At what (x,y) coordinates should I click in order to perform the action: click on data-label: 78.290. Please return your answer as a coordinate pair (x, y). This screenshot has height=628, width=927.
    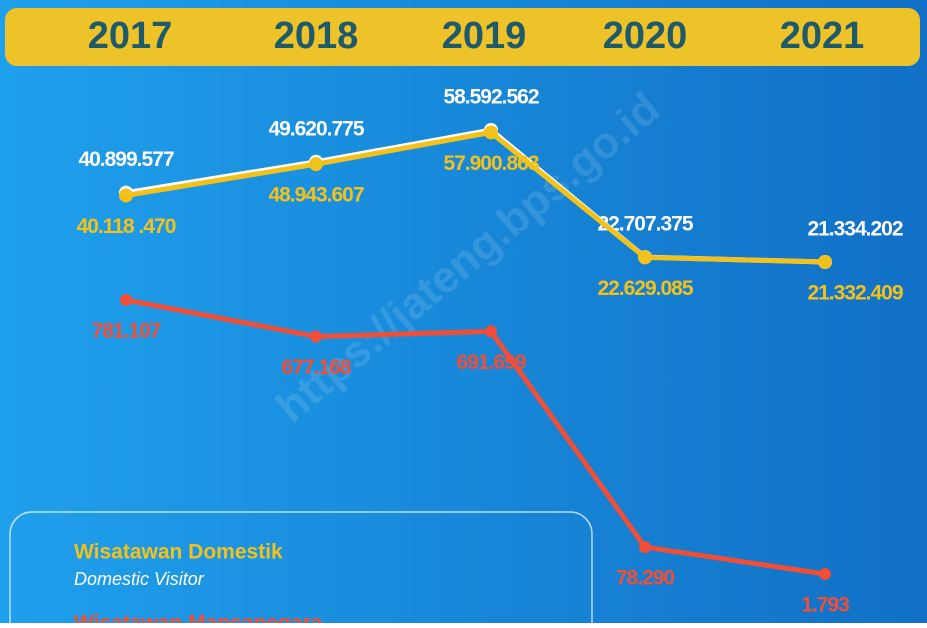
    Looking at the image, I should click on (645, 578).